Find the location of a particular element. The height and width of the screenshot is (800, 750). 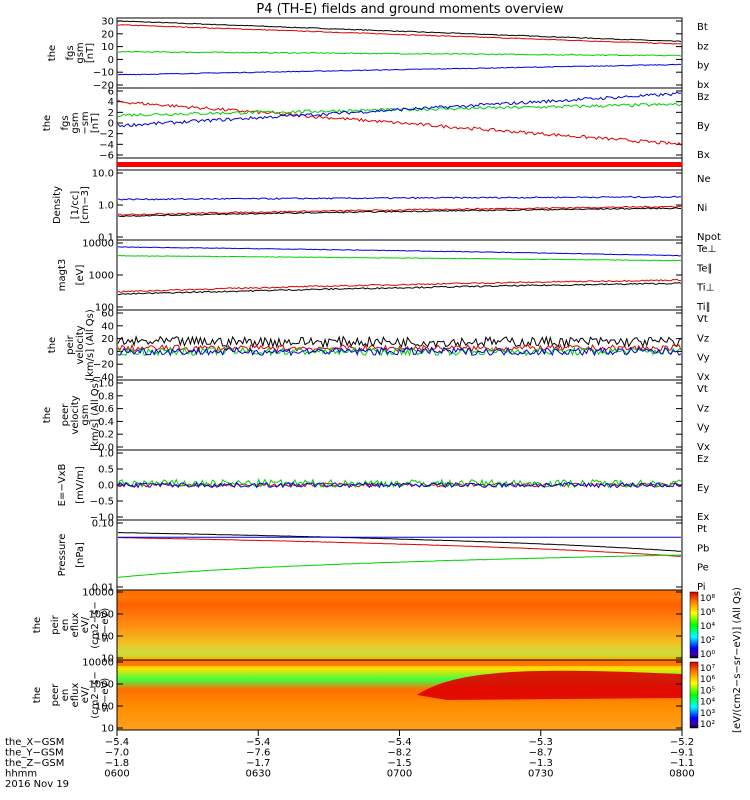

series-line-Bz is located at coordinates (399, 122).